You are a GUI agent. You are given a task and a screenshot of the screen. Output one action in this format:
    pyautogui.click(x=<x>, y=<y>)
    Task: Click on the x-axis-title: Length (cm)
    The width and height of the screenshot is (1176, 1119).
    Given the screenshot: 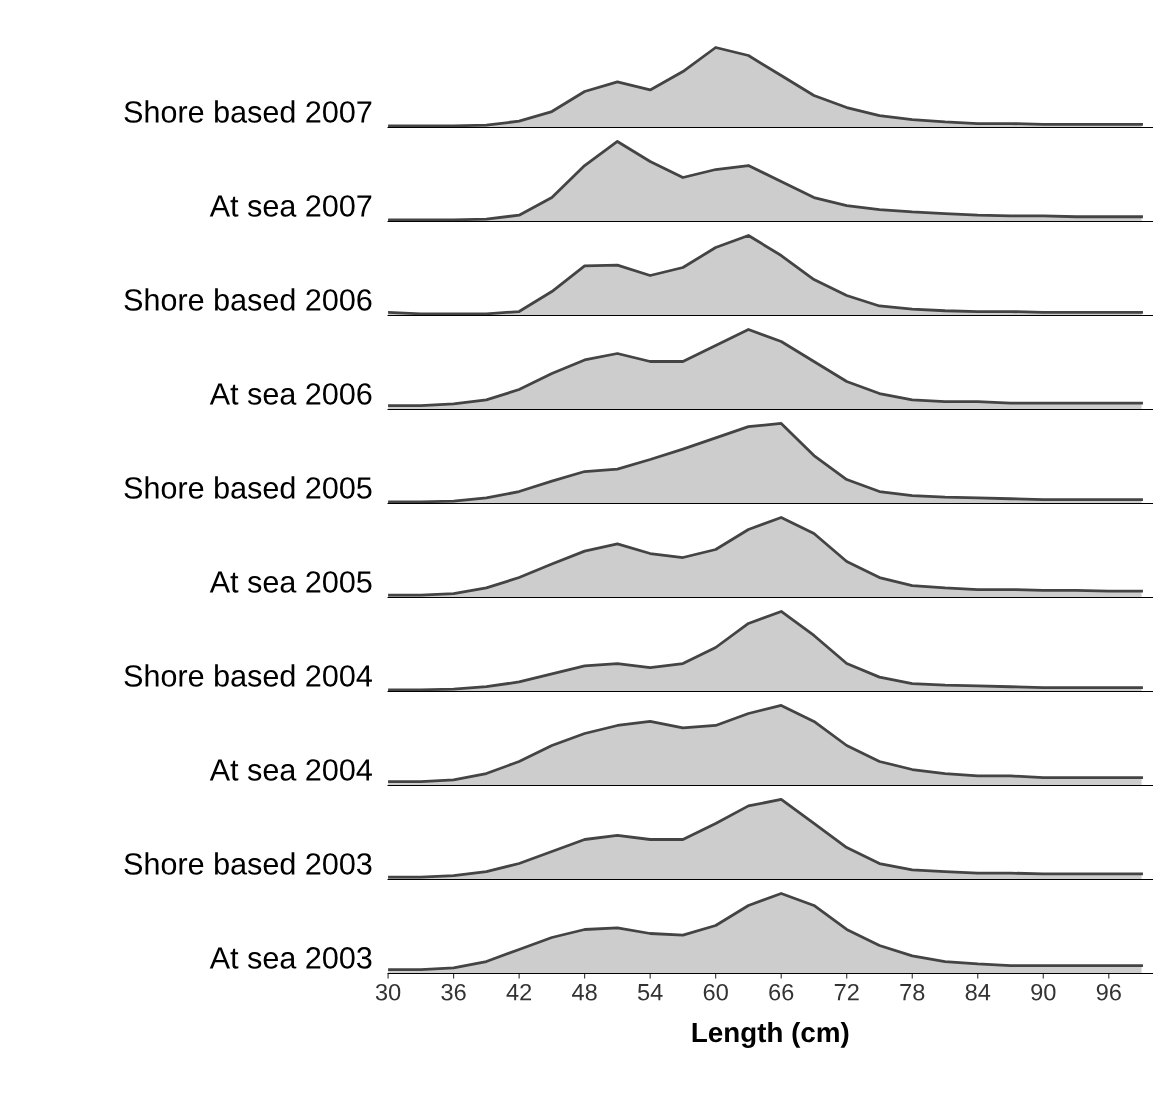 What is the action you would take?
    pyautogui.click(x=770, y=1034)
    